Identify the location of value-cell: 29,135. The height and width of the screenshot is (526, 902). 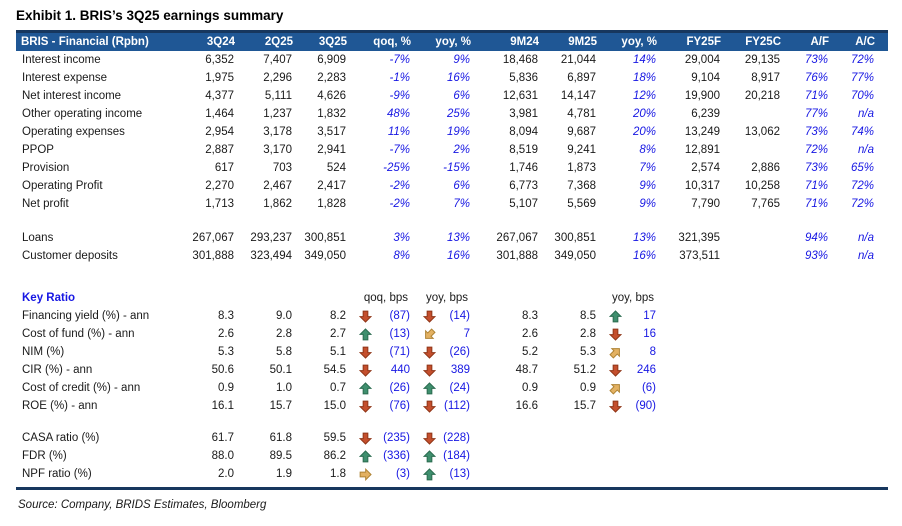
(762, 60).